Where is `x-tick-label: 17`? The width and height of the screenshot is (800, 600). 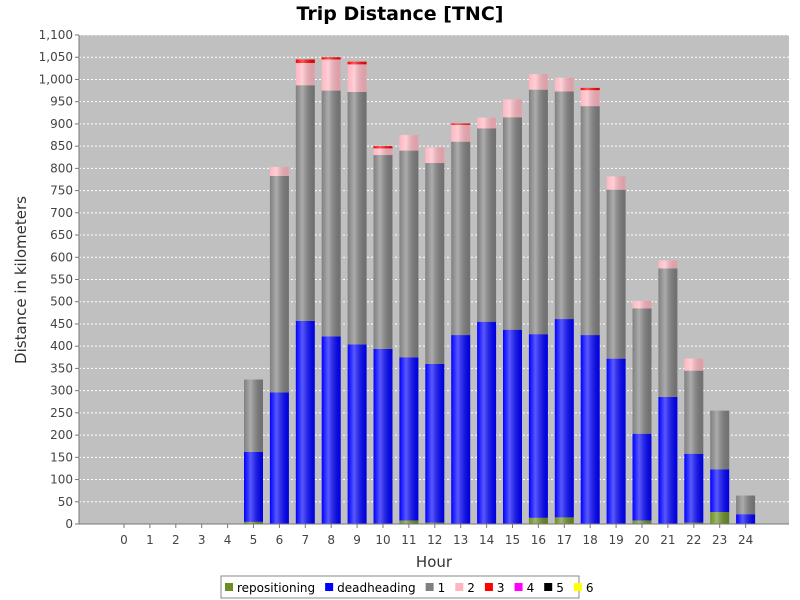
x-tick-label: 17 is located at coordinates (564, 540).